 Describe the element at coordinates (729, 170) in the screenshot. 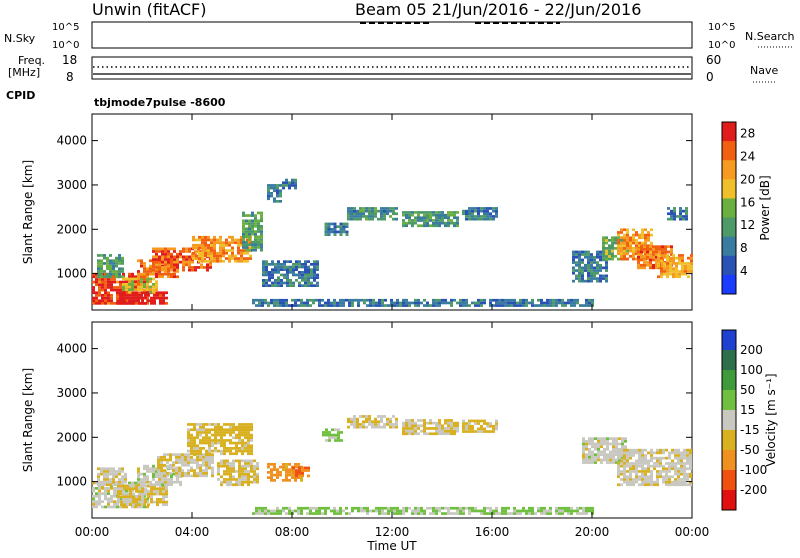

I see `power-colorbar-swatch` at that location.